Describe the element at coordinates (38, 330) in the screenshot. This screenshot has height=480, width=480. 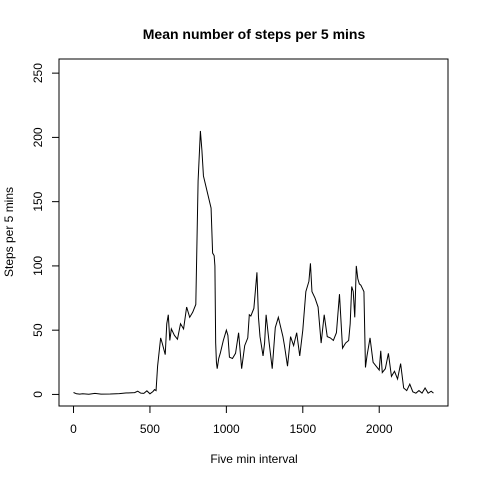
I see `y-tick-label: 50` at that location.